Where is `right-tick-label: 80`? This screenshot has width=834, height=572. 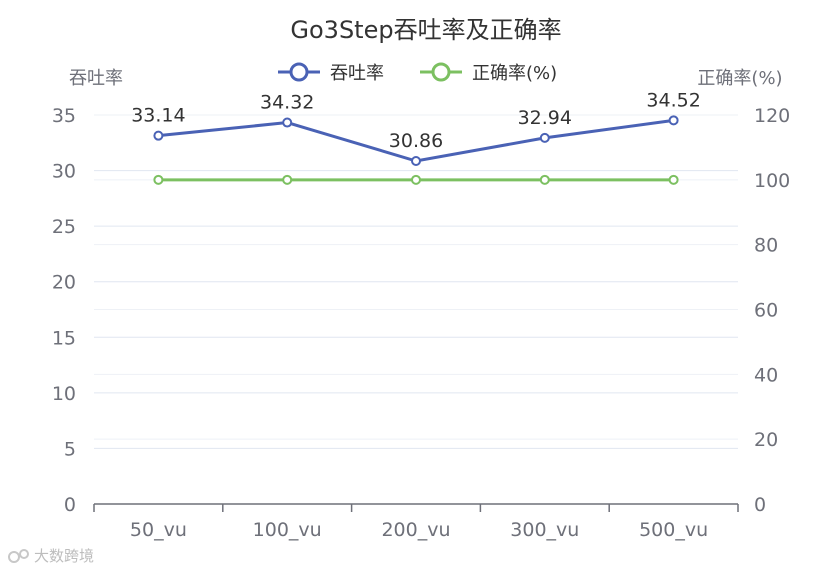
right-tick-label: 80 is located at coordinates (766, 246).